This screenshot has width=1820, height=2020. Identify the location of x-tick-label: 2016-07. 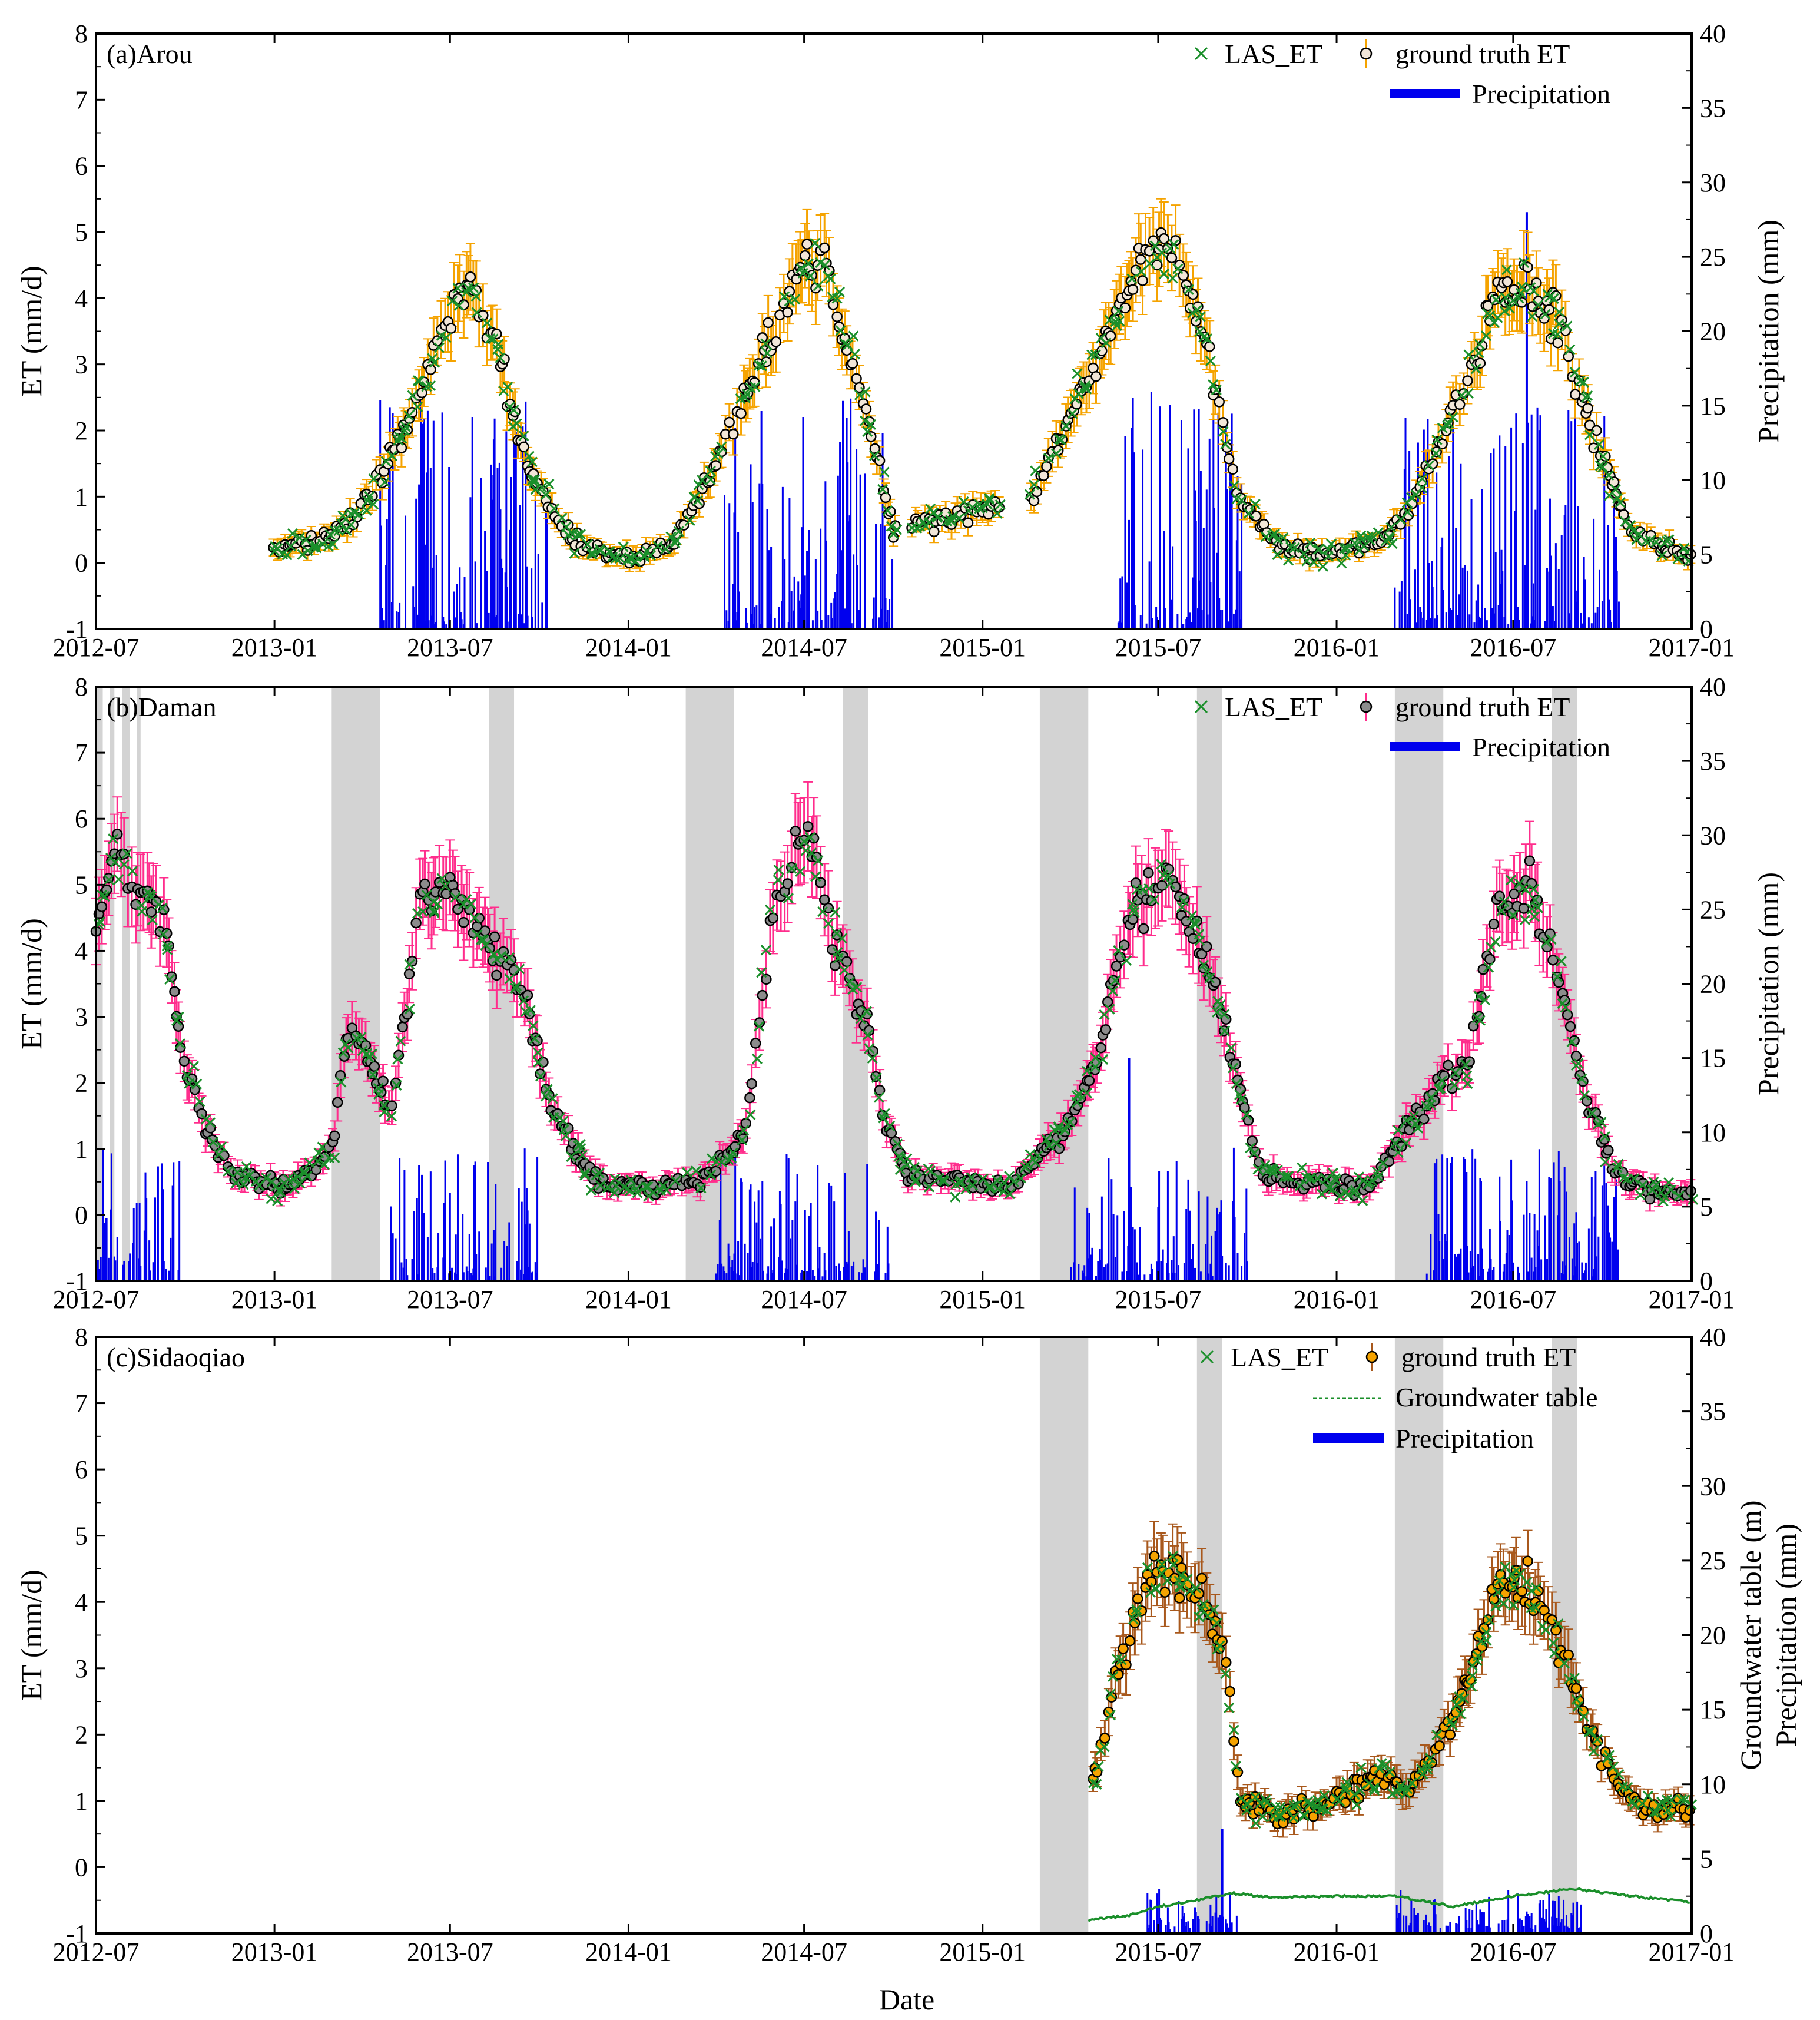
(1513, 647).